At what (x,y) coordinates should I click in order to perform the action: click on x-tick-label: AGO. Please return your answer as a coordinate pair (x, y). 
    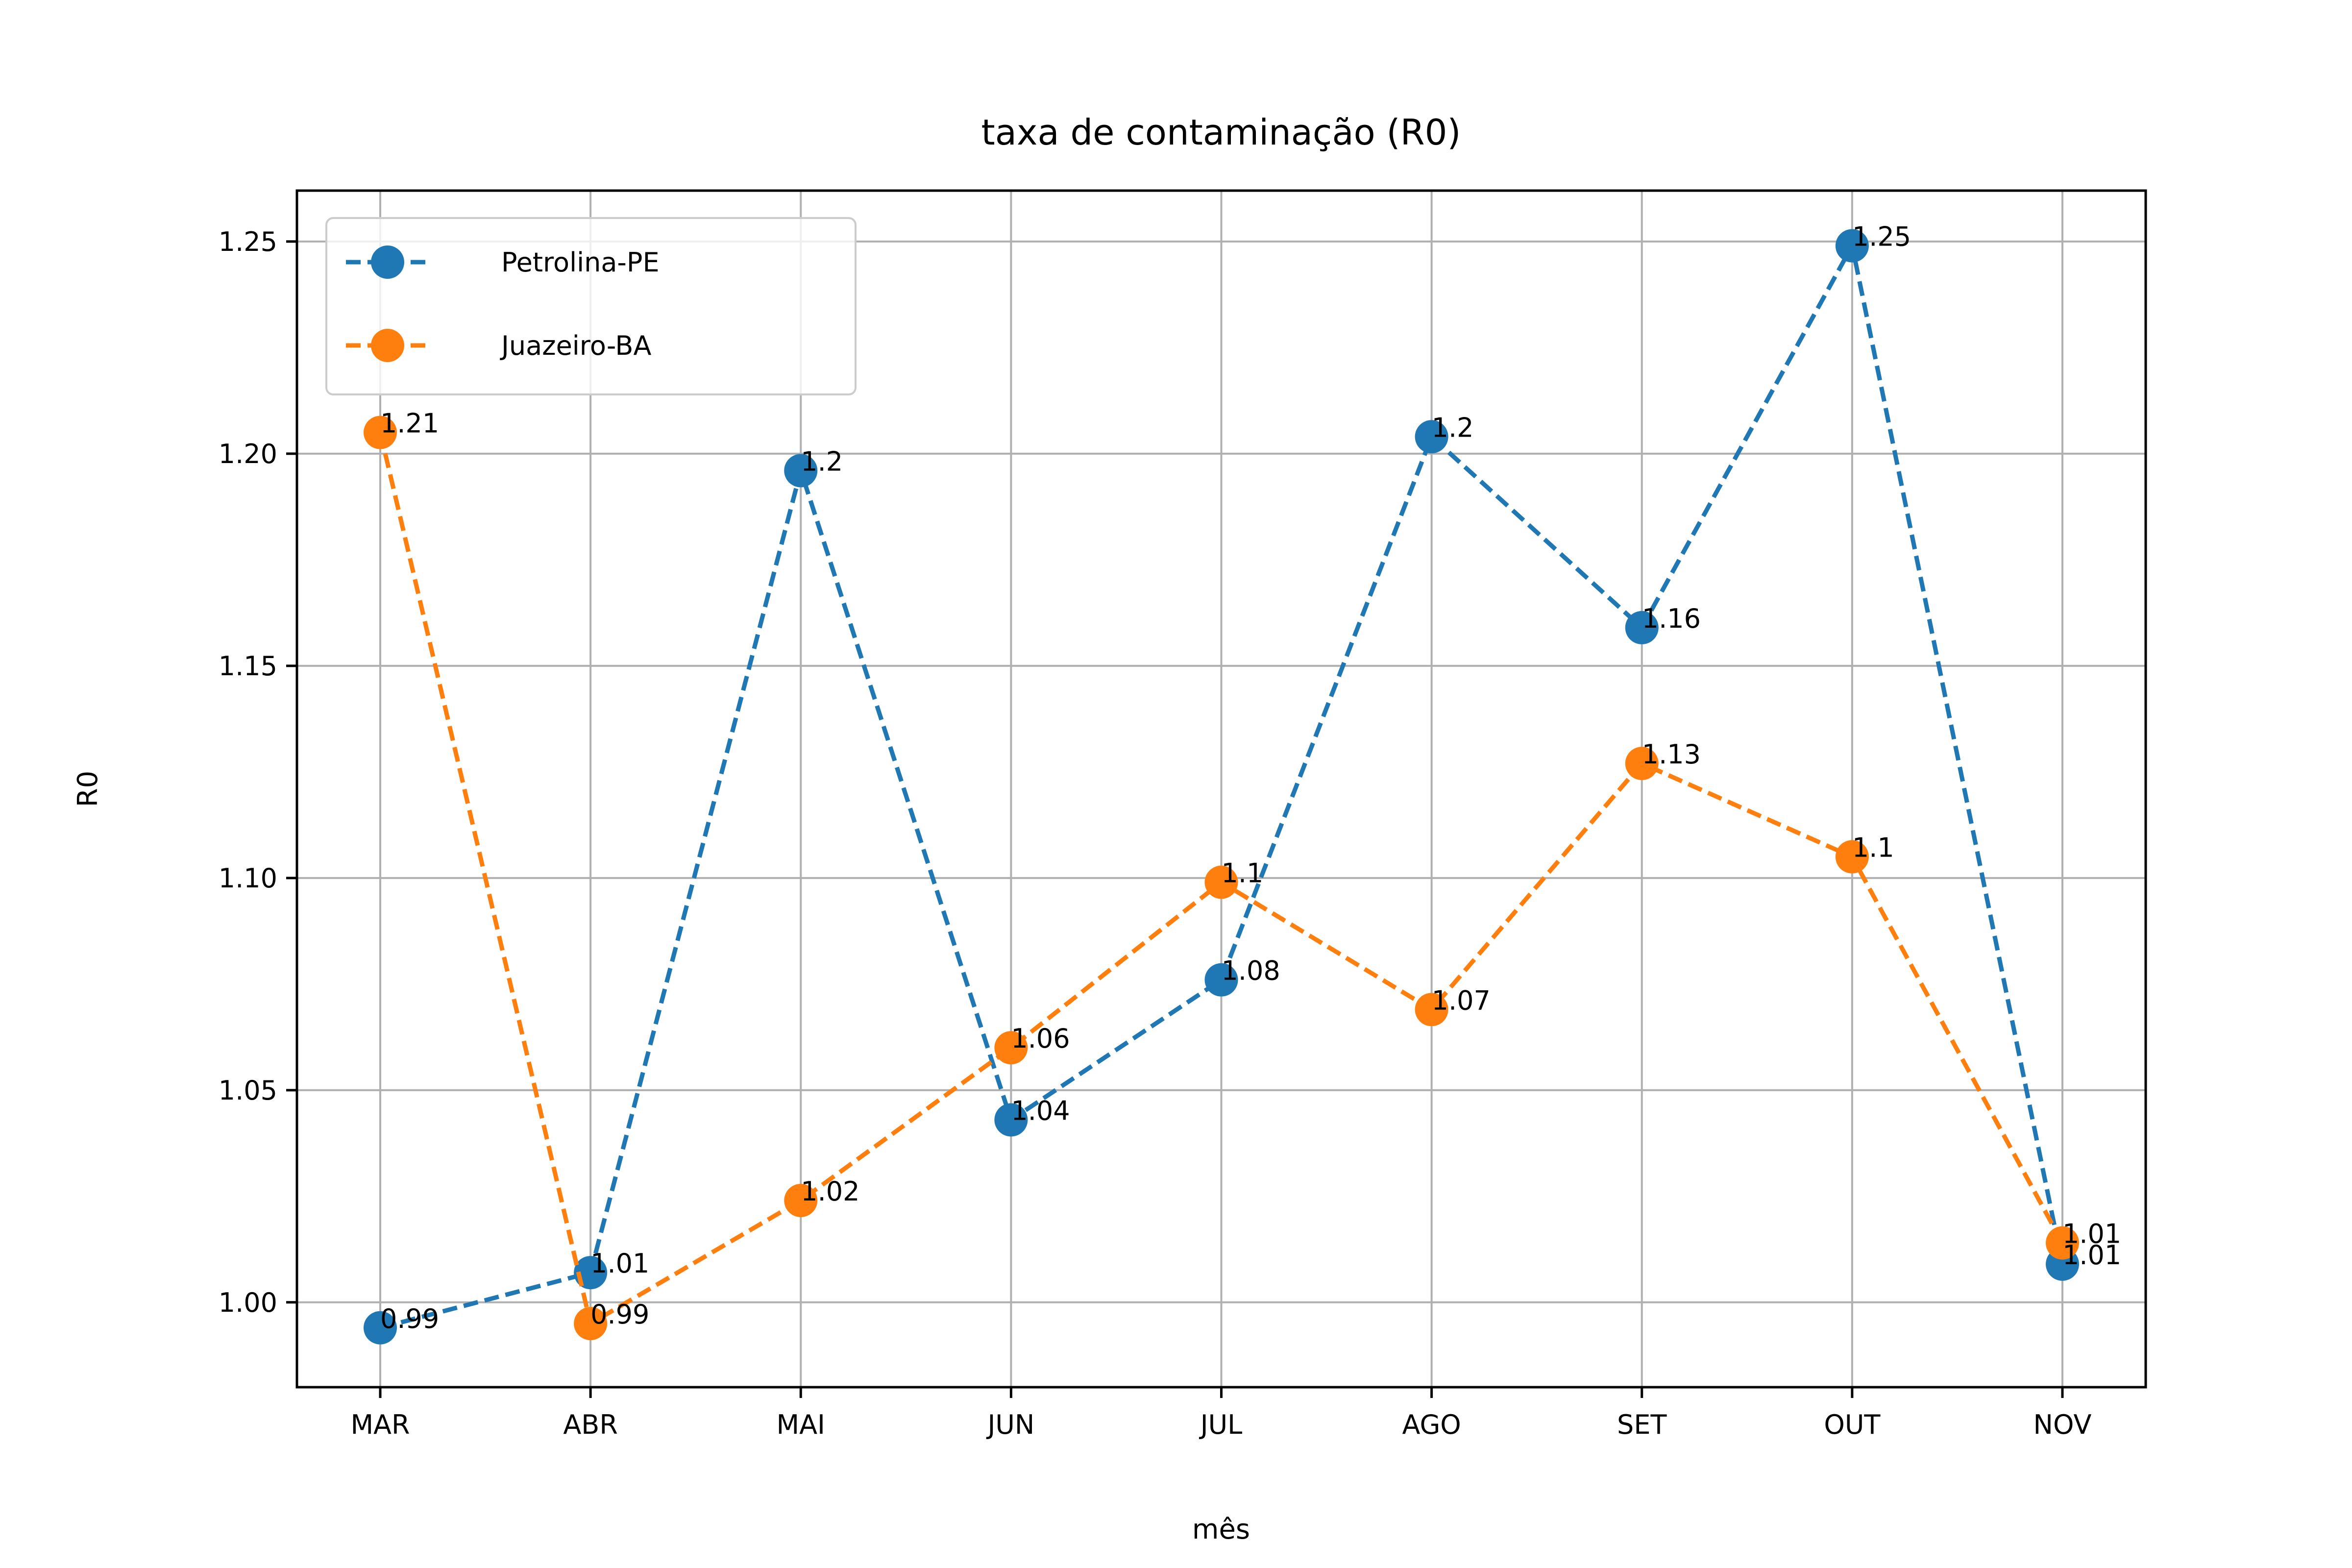
    Looking at the image, I should click on (1431, 1424).